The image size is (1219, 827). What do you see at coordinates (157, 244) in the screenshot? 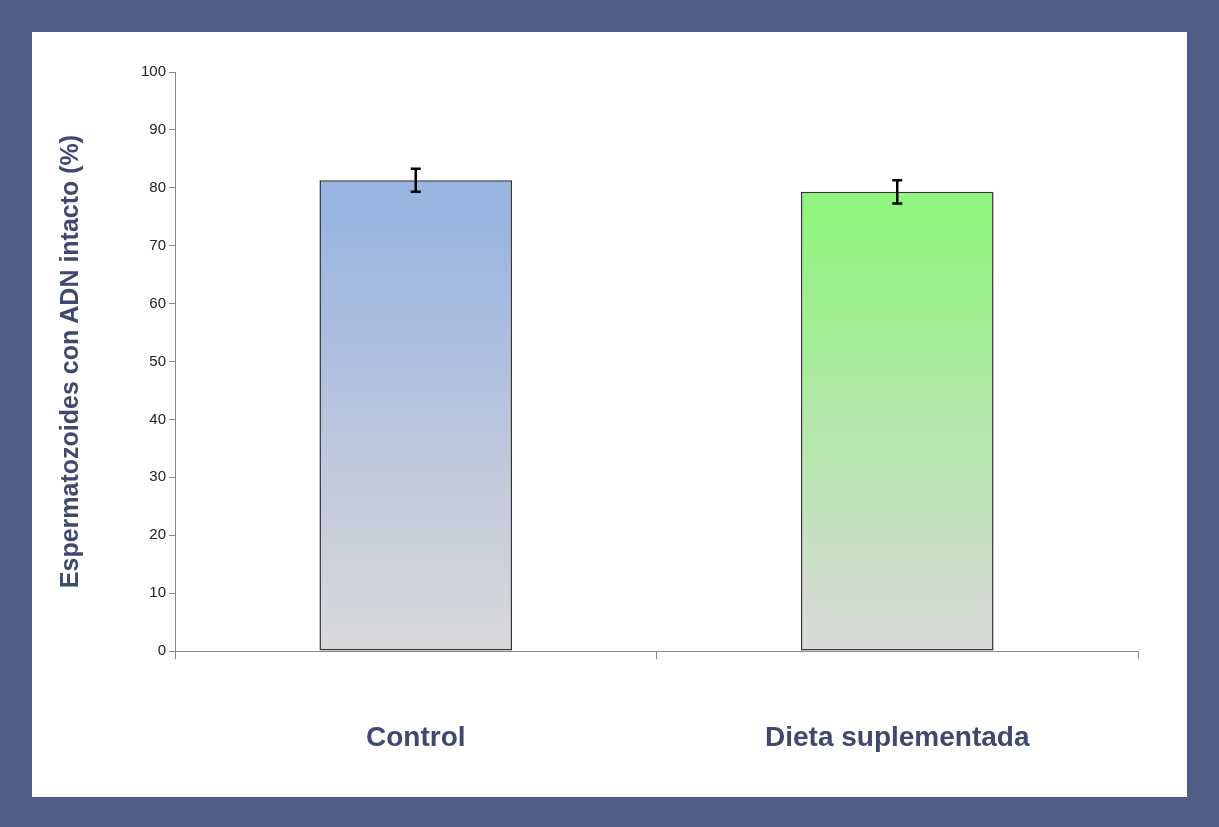
I see `y-tick-label: 70` at bounding box center [157, 244].